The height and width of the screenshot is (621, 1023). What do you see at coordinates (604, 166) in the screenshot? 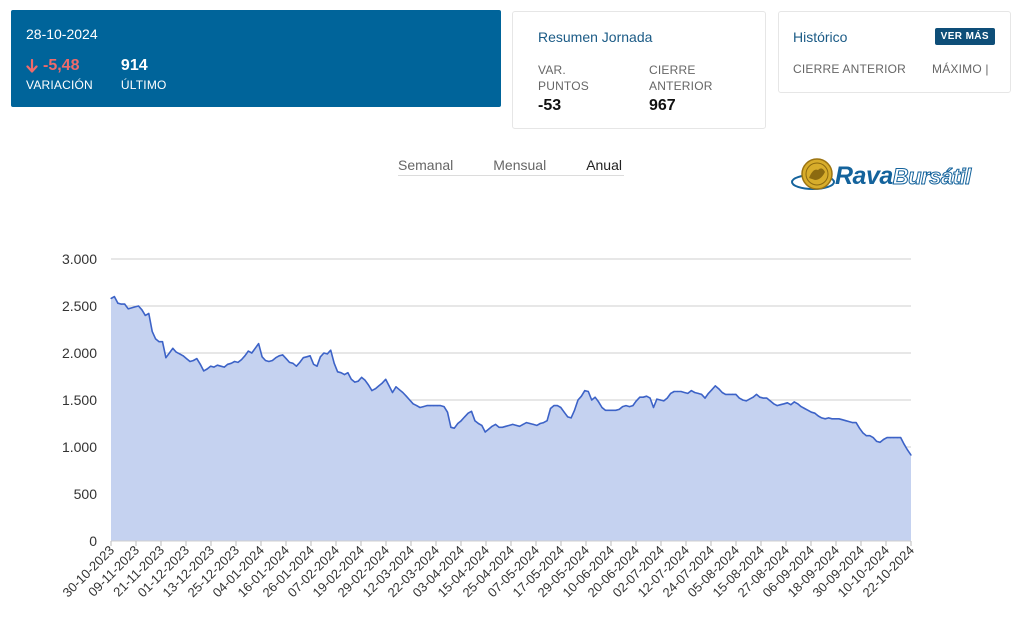
I see `tab-anual: Anual` at bounding box center [604, 166].